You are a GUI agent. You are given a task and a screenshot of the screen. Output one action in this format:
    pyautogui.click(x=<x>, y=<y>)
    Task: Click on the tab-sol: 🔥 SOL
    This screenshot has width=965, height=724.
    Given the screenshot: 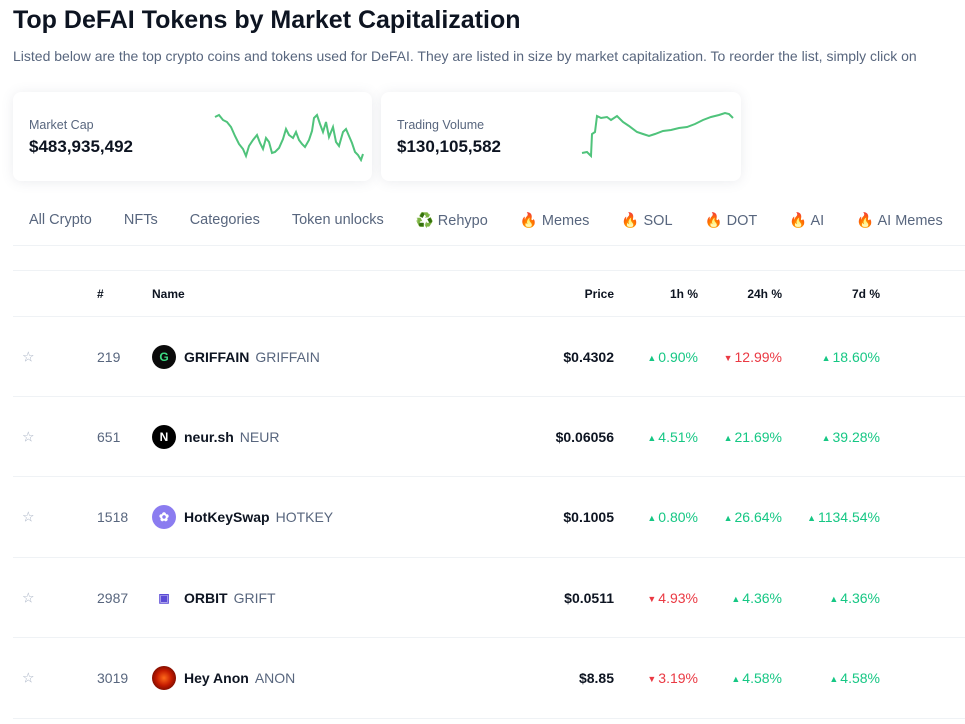 What is the action you would take?
    pyautogui.click(x=647, y=221)
    